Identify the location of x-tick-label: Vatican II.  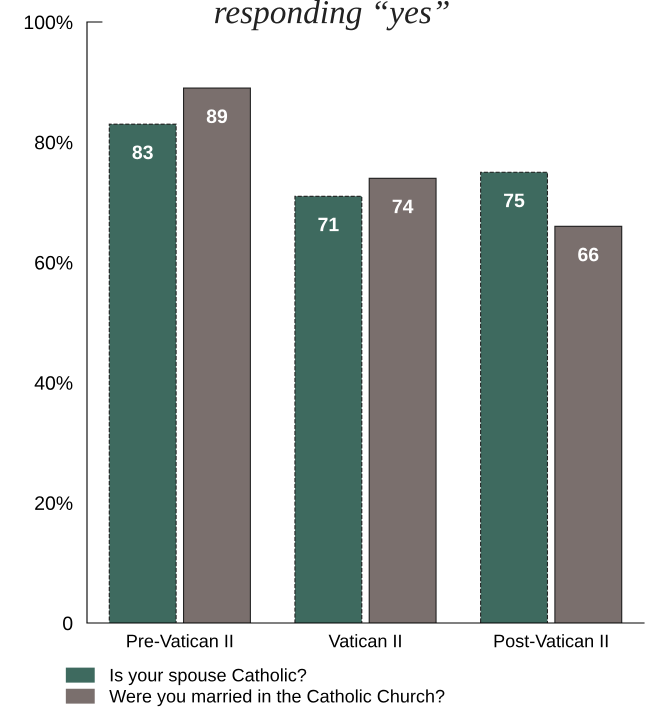
(364, 641).